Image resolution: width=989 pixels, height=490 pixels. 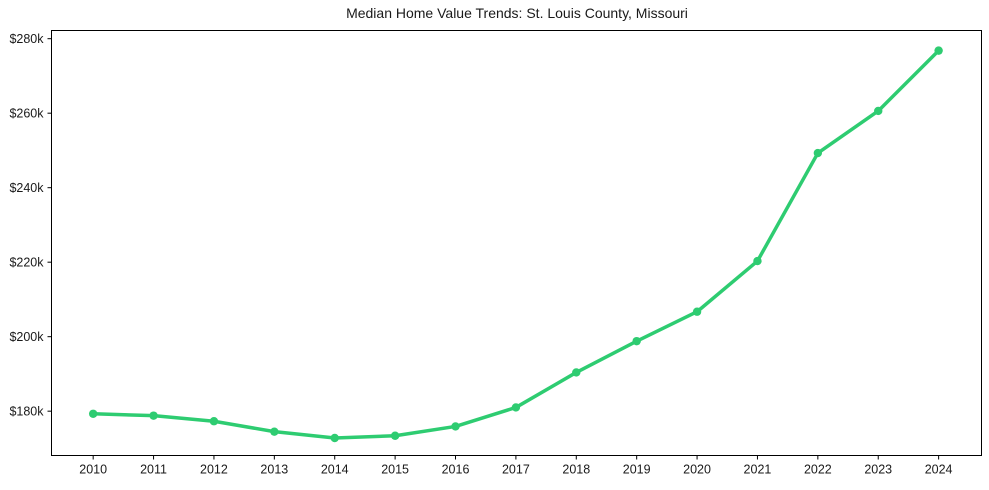 What do you see at coordinates (456, 470) in the screenshot?
I see `x-tick-label: 2016` at bounding box center [456, 470].